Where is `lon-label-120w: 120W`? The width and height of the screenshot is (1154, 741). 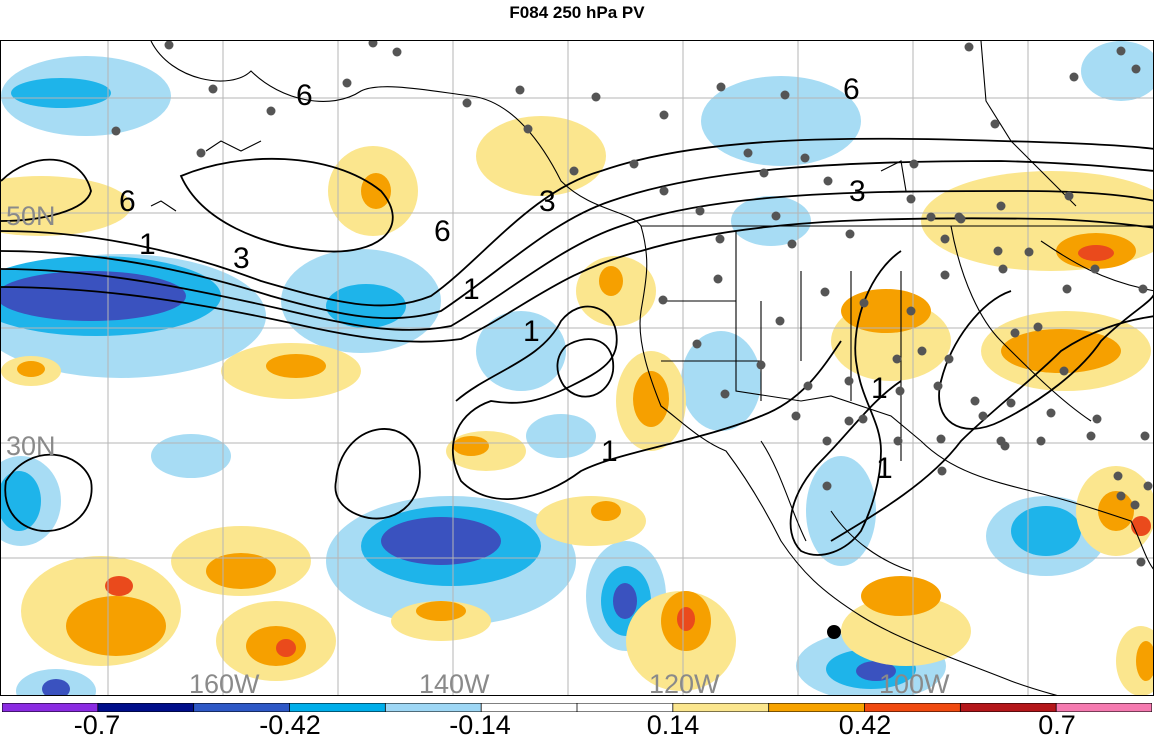 lon-label-120w: 120W is located at coordinates (684, 682).